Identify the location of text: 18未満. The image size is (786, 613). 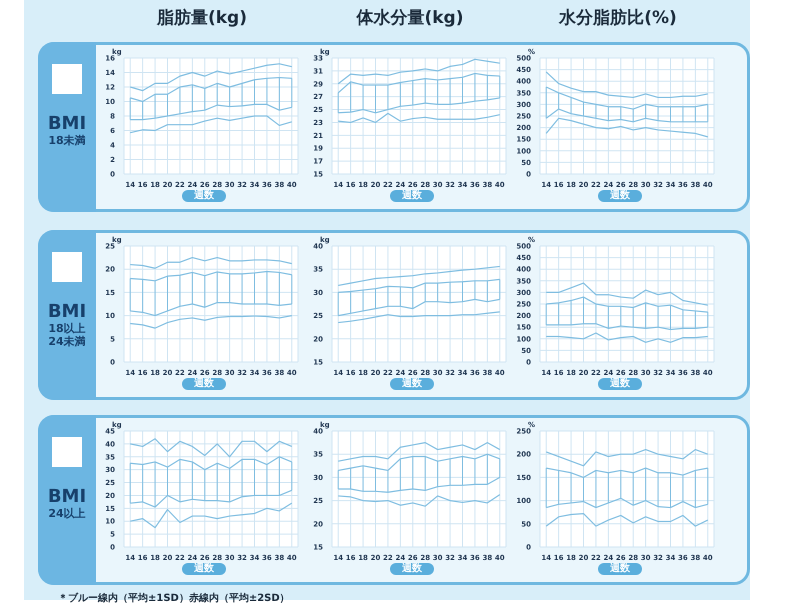
(67, 140).